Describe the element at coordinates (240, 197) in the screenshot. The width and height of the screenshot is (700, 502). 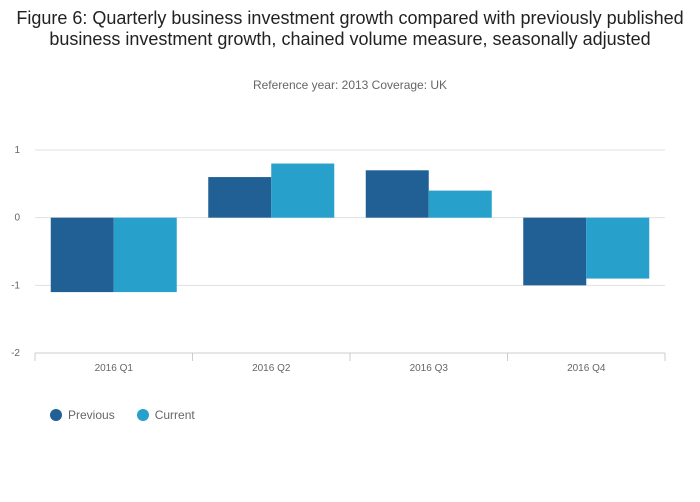
I see `bar-previous-2016-q2` at that location.